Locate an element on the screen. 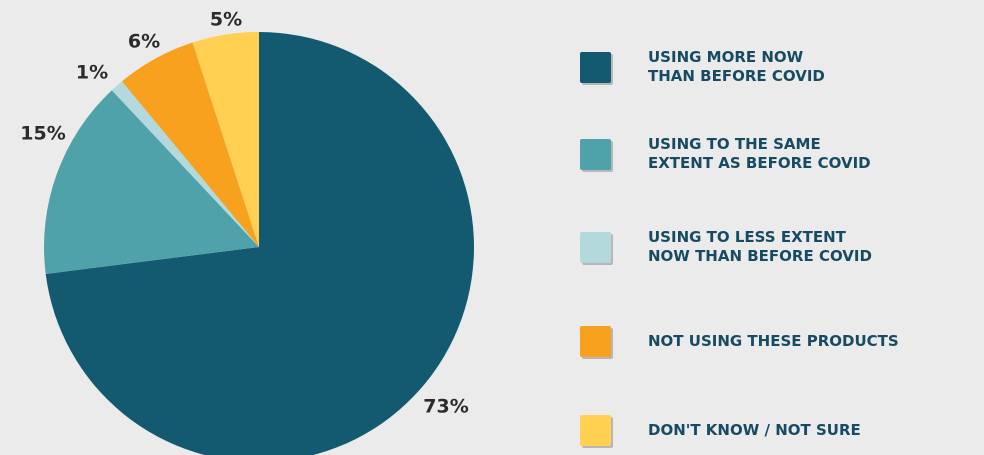 The height and width of the screenshot is (455, 984). legend-item: NOT USING THESE PRODUCTS is located at coordinates (739, 341).